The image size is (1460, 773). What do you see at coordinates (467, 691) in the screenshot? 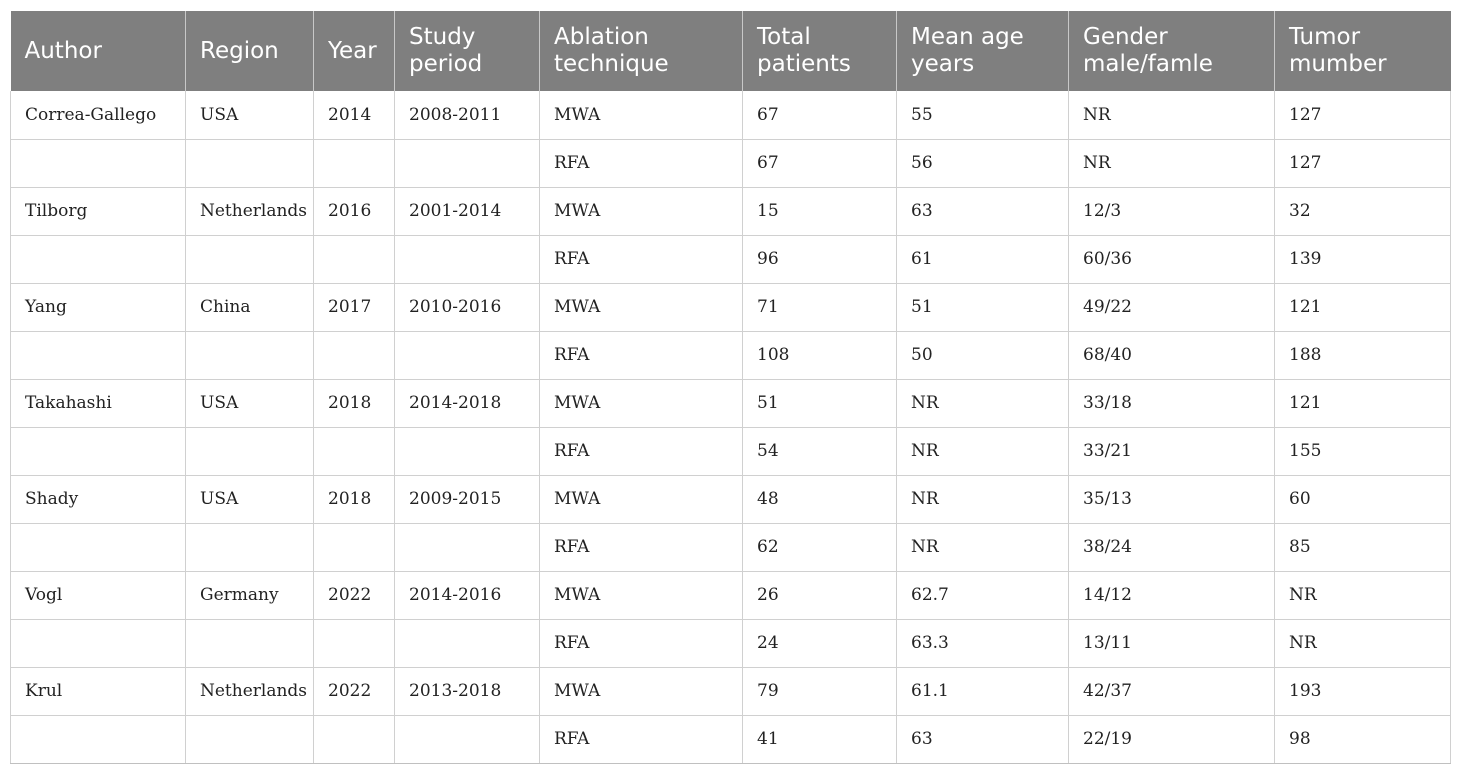
I see `cell-study-period: 2013-2018` at bounding box center [467, 691].